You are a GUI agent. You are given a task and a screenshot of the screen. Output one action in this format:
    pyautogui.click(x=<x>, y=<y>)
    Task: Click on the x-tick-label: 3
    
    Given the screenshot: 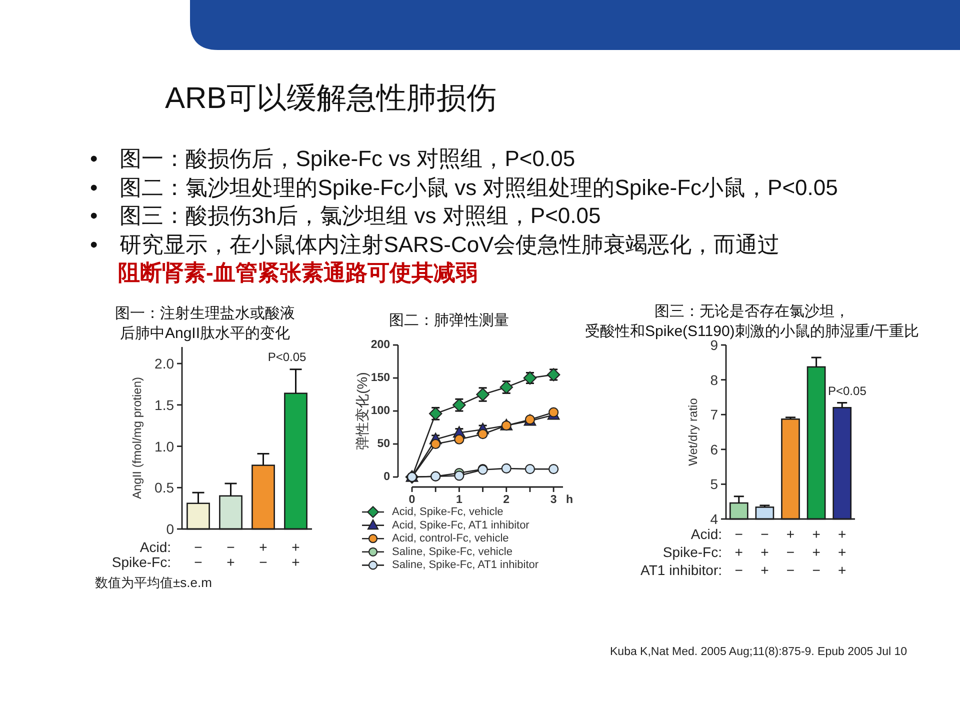 What is the action you would take?
    pyautogui.click(x=553, y=500)
    